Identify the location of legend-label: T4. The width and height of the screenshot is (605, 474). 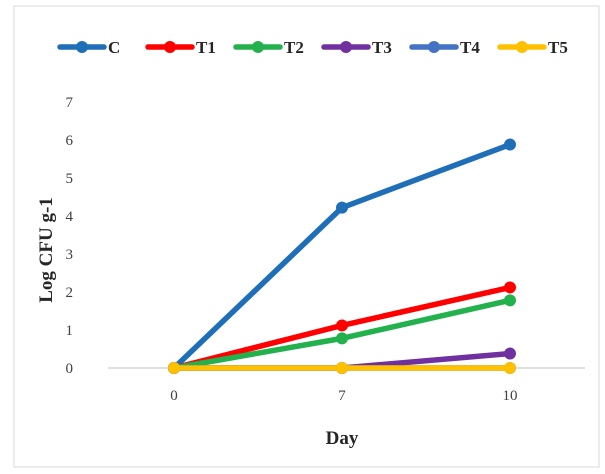
(470, 47).